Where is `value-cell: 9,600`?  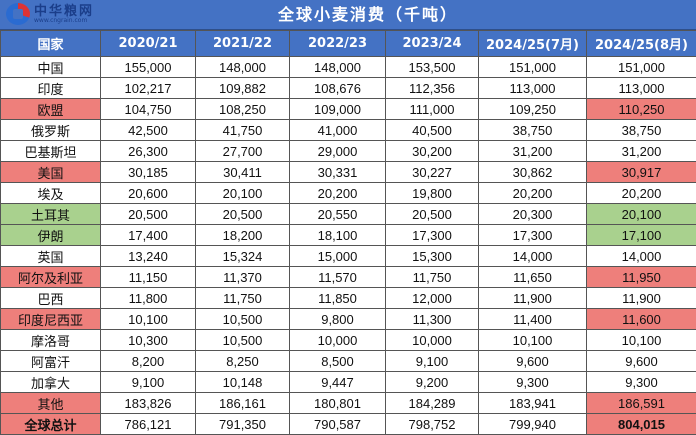
value-cell: 9,600 is located at coordinates (641, 361).